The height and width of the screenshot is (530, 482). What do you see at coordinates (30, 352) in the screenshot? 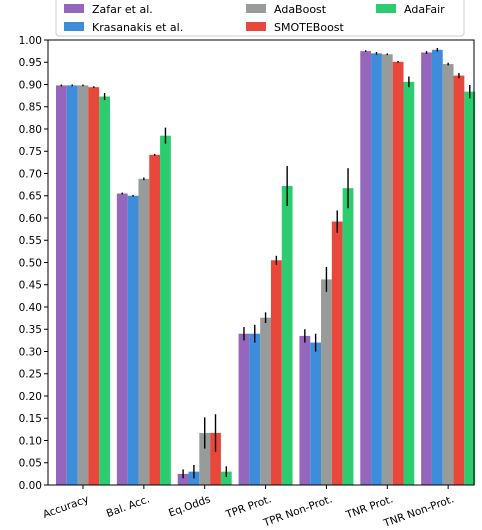
I see `y-tick-label: 0.30` at bounding box center [30, 352].